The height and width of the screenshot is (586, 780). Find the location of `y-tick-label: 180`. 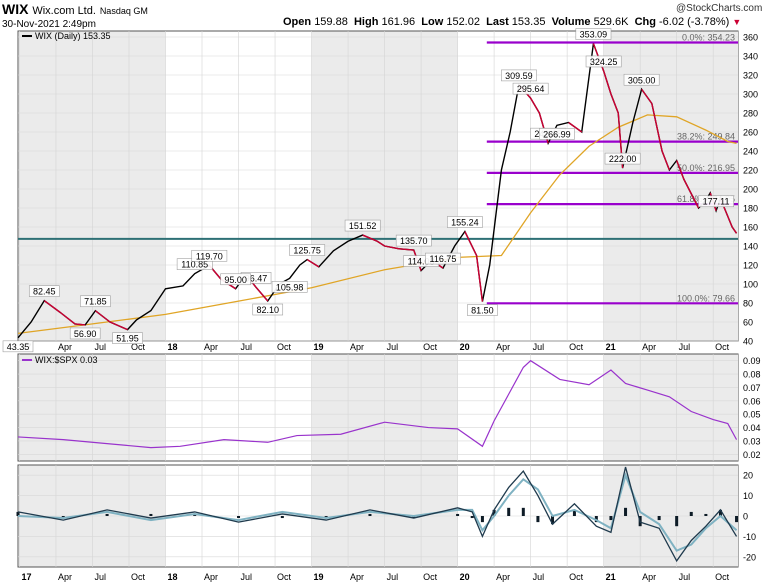

y-tick-label: 180 is located at coordinates (750, 209).